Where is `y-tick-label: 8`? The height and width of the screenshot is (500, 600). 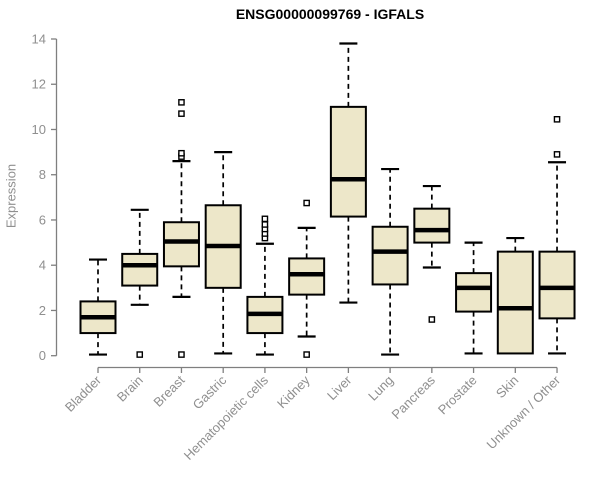 y-tick-label: 8 is located at coordinates (42, 174).